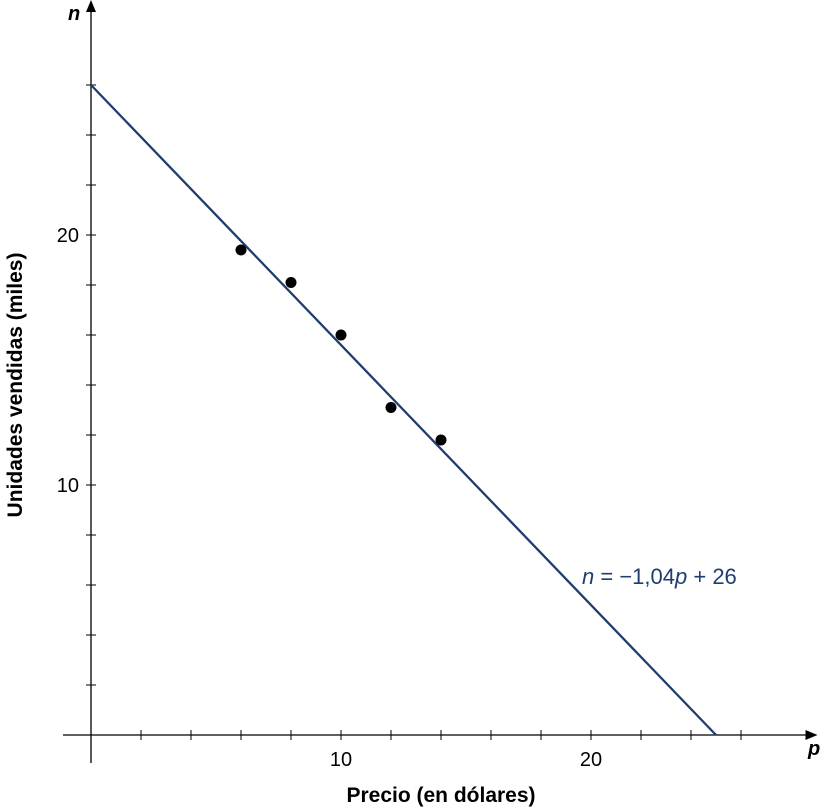 Image resolution: width=821 pixels, height=810 pixels. What do you see at coordinates (811, 735) in the screenshot?
I see `x-axis-arrow-icon` at bounding box center [811, 735].